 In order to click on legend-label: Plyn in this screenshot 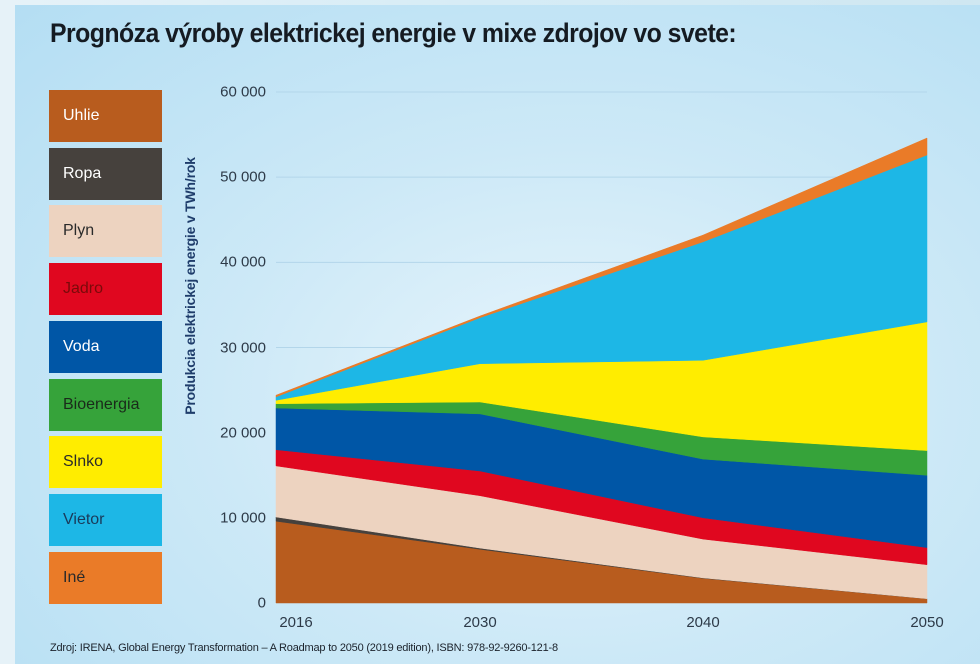, I will do `click(79, 231)`.